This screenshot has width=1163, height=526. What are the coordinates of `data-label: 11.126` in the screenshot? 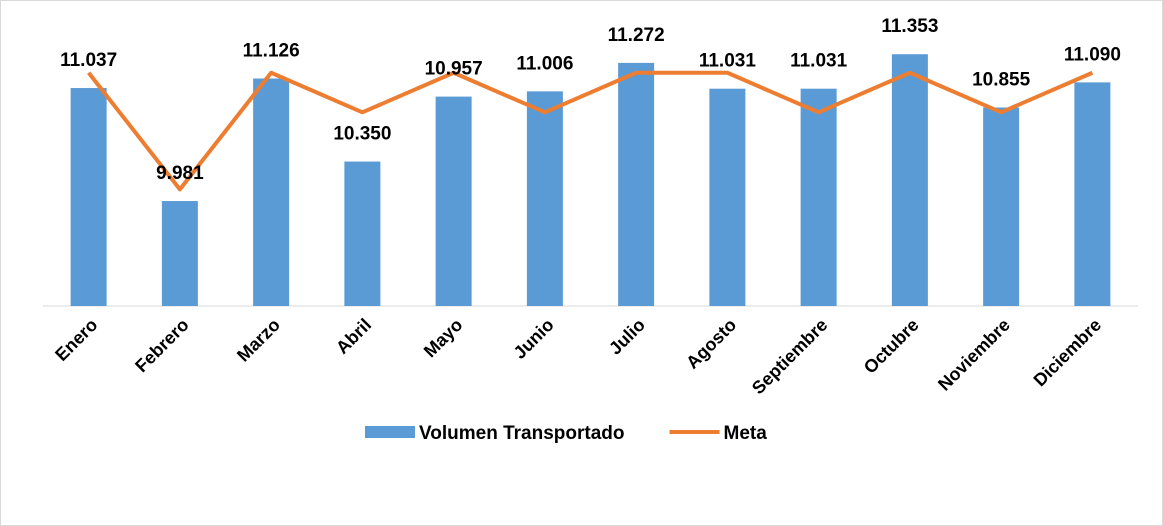 It's located at (271, 51).